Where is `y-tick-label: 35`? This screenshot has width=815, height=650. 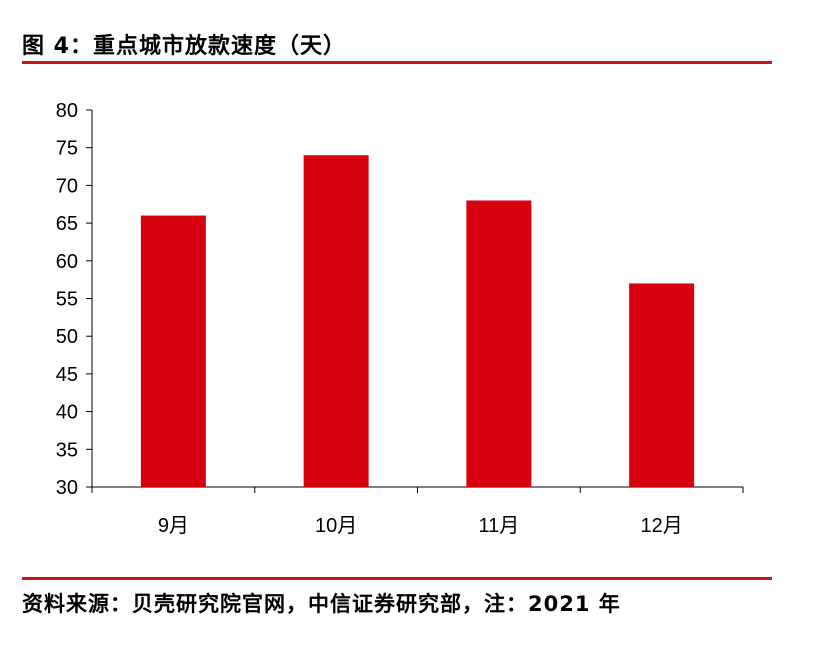
y-tick-label: 35 is located at coordinates (67, 450).